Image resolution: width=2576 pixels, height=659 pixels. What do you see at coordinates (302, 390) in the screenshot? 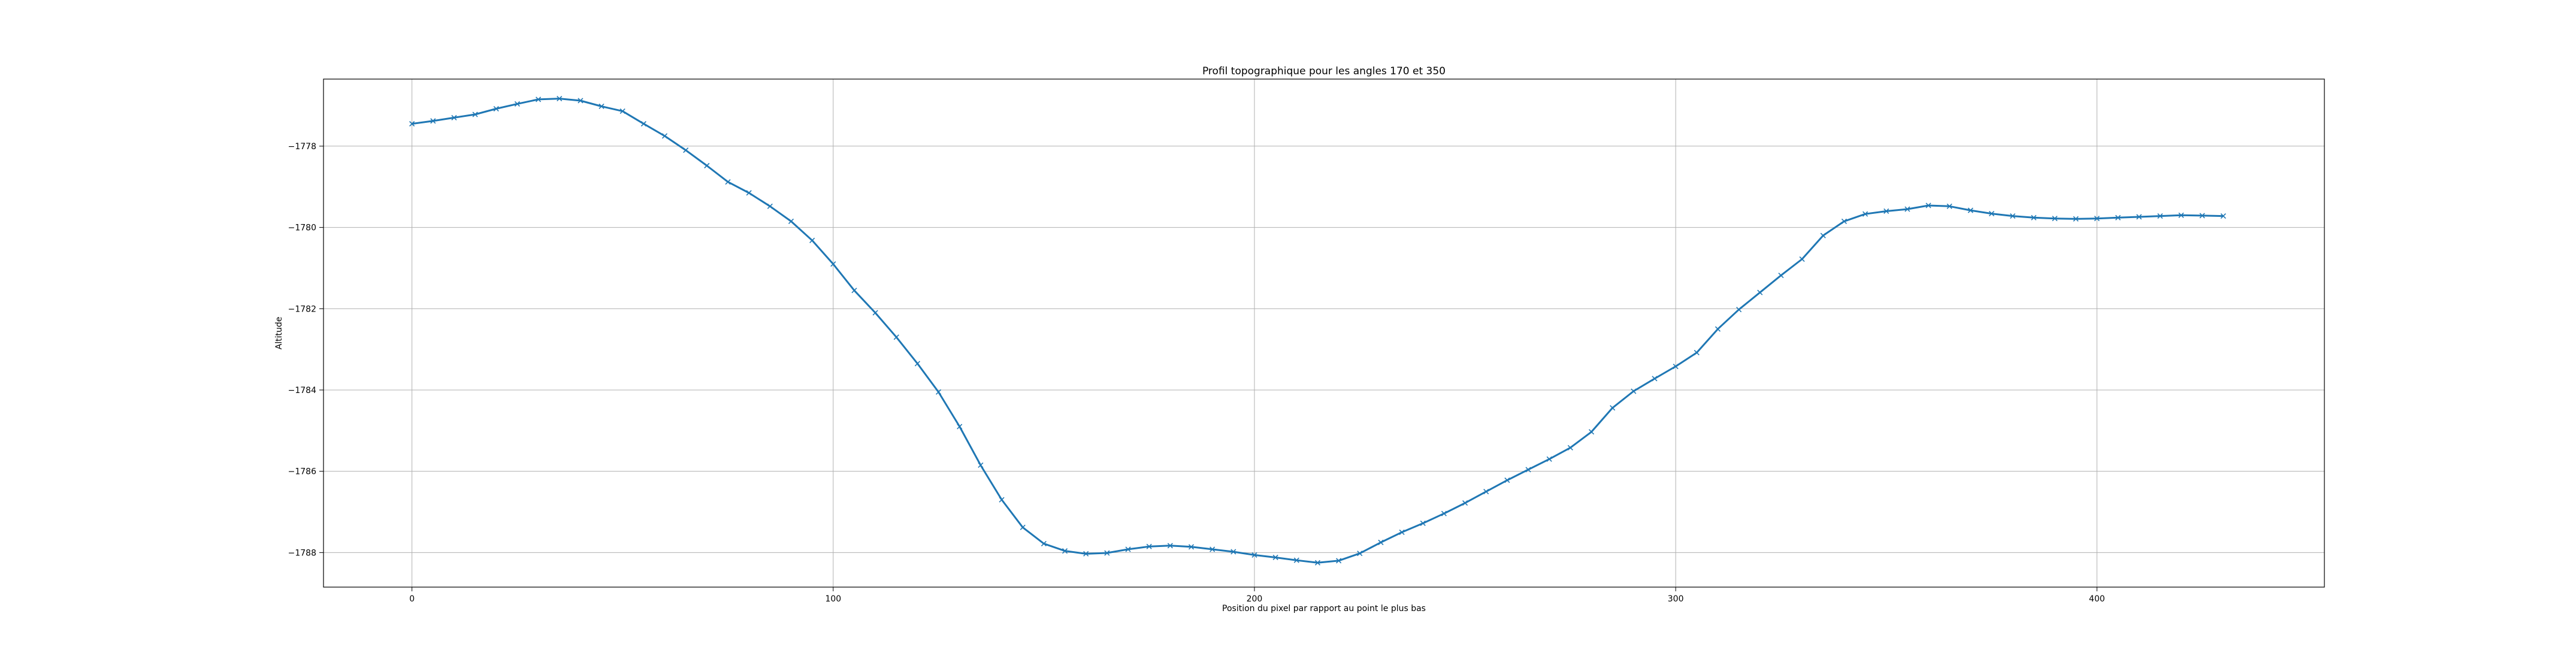
I see `y-tick-label: −1784` at bounding box center [302, 390].